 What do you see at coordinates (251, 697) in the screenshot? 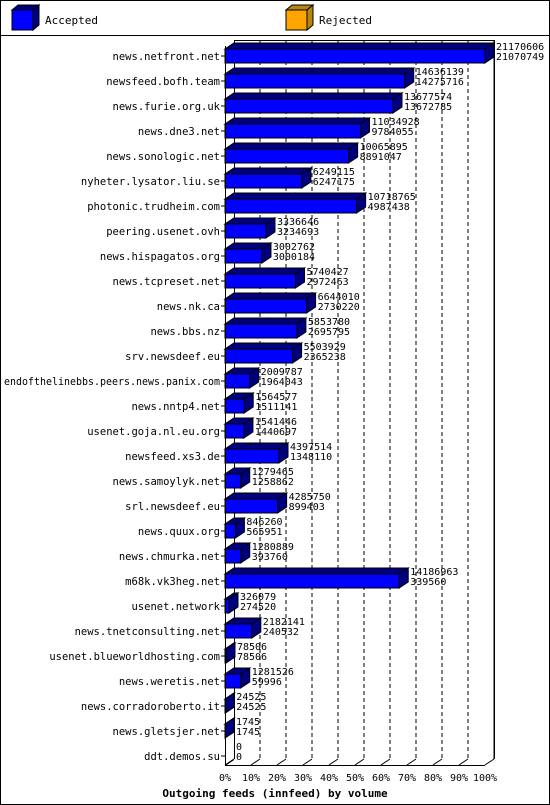
I see `value-label-accepted: 24525` at bounding box center [251, 697].